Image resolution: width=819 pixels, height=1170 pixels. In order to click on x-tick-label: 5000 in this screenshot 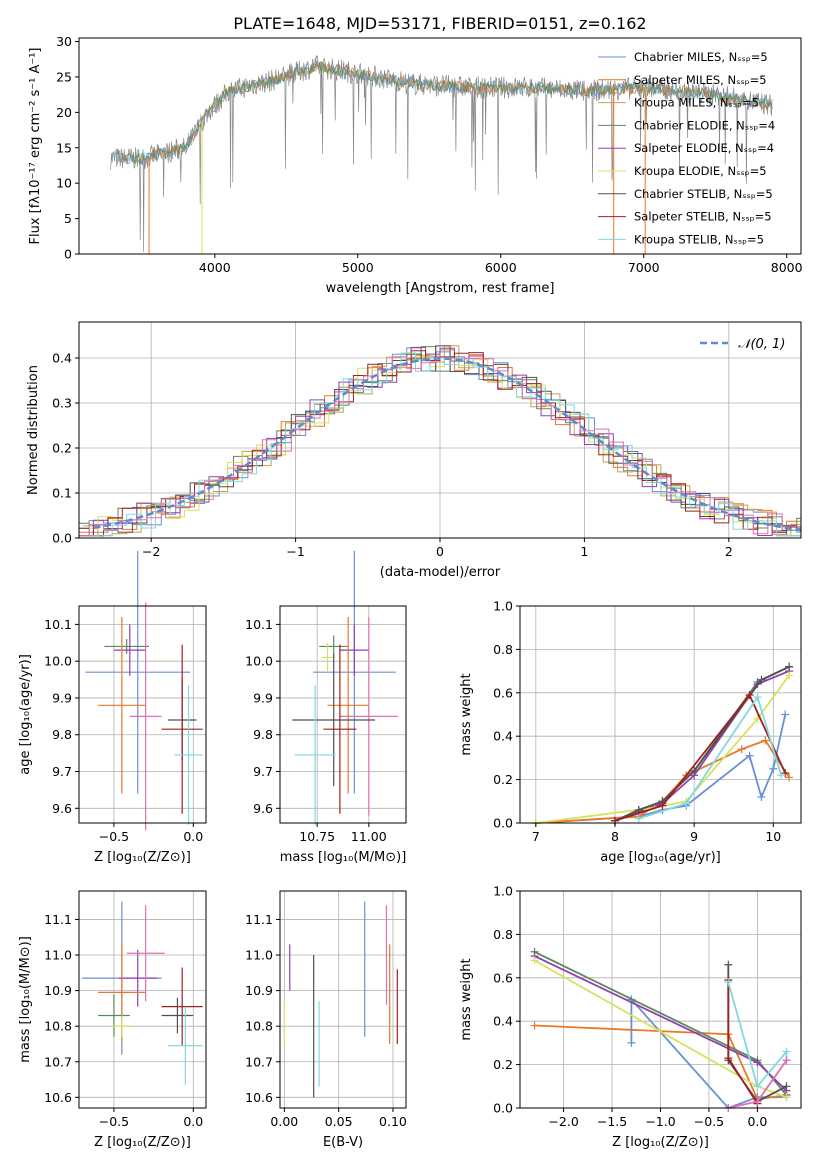, I will do `click(358, 267)`.